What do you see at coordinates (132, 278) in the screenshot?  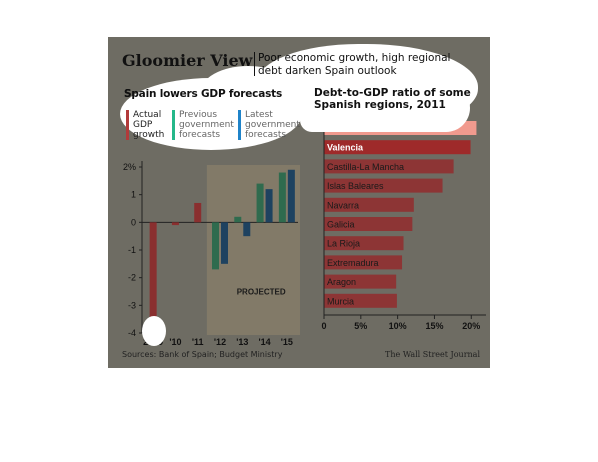 I see `y-tick-label: -2` at bounding box center [132, 278].